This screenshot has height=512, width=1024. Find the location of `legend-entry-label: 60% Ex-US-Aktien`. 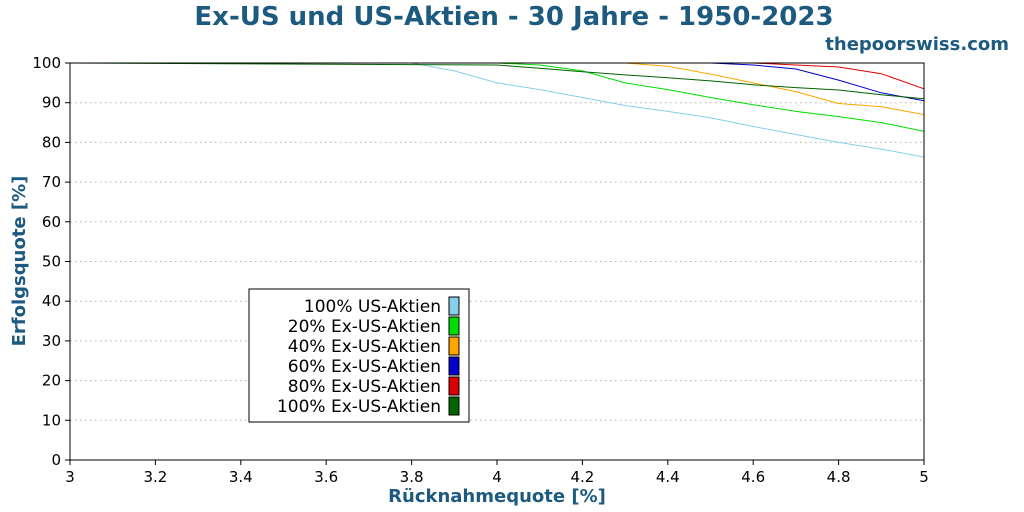

legend-entry-label: 60% Ex-US-Aktien is located at coordinates (364, 367).